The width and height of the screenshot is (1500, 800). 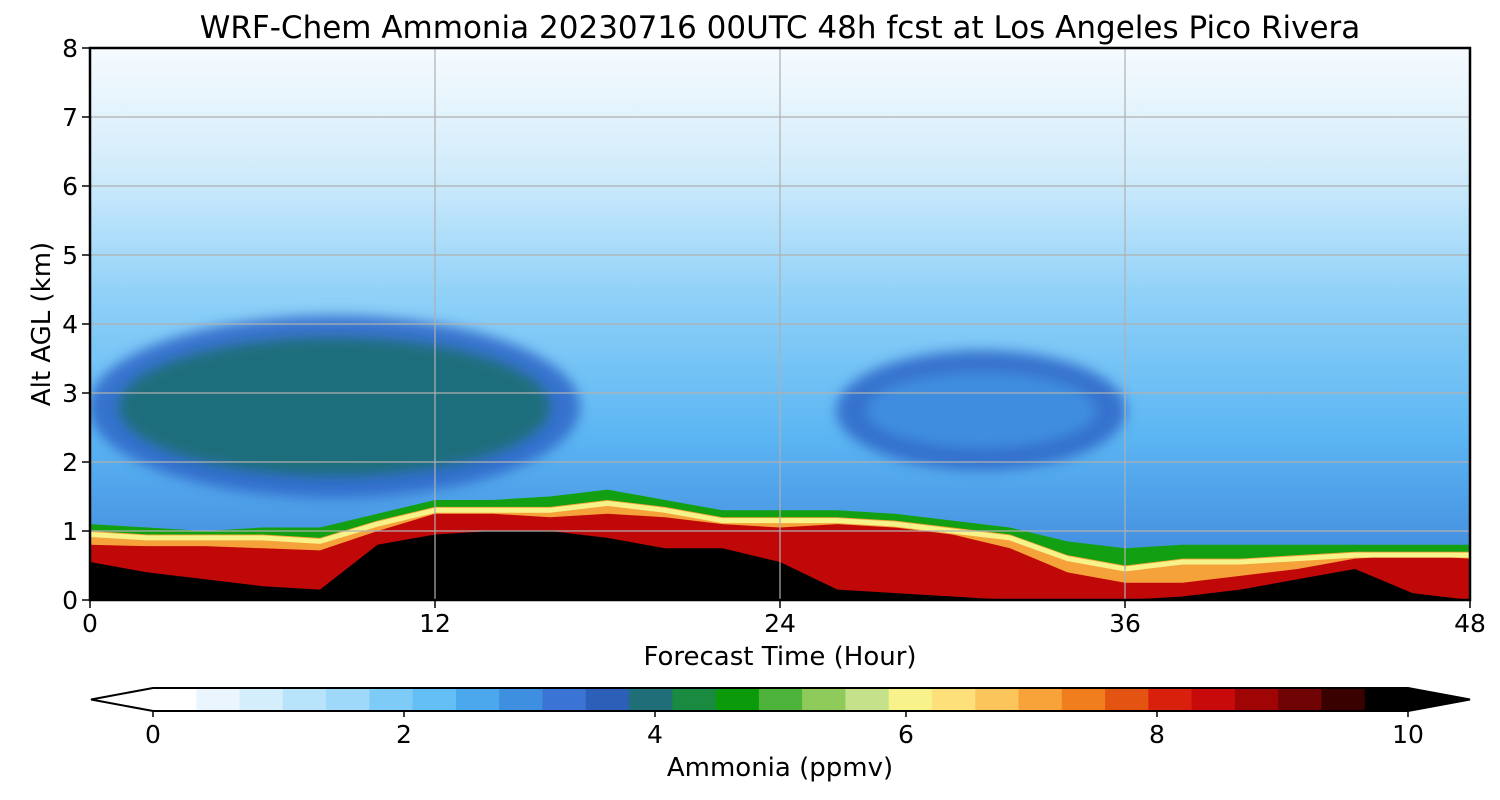 I want to click on y-tick-label-4: 4, so click(x=70, y=324).